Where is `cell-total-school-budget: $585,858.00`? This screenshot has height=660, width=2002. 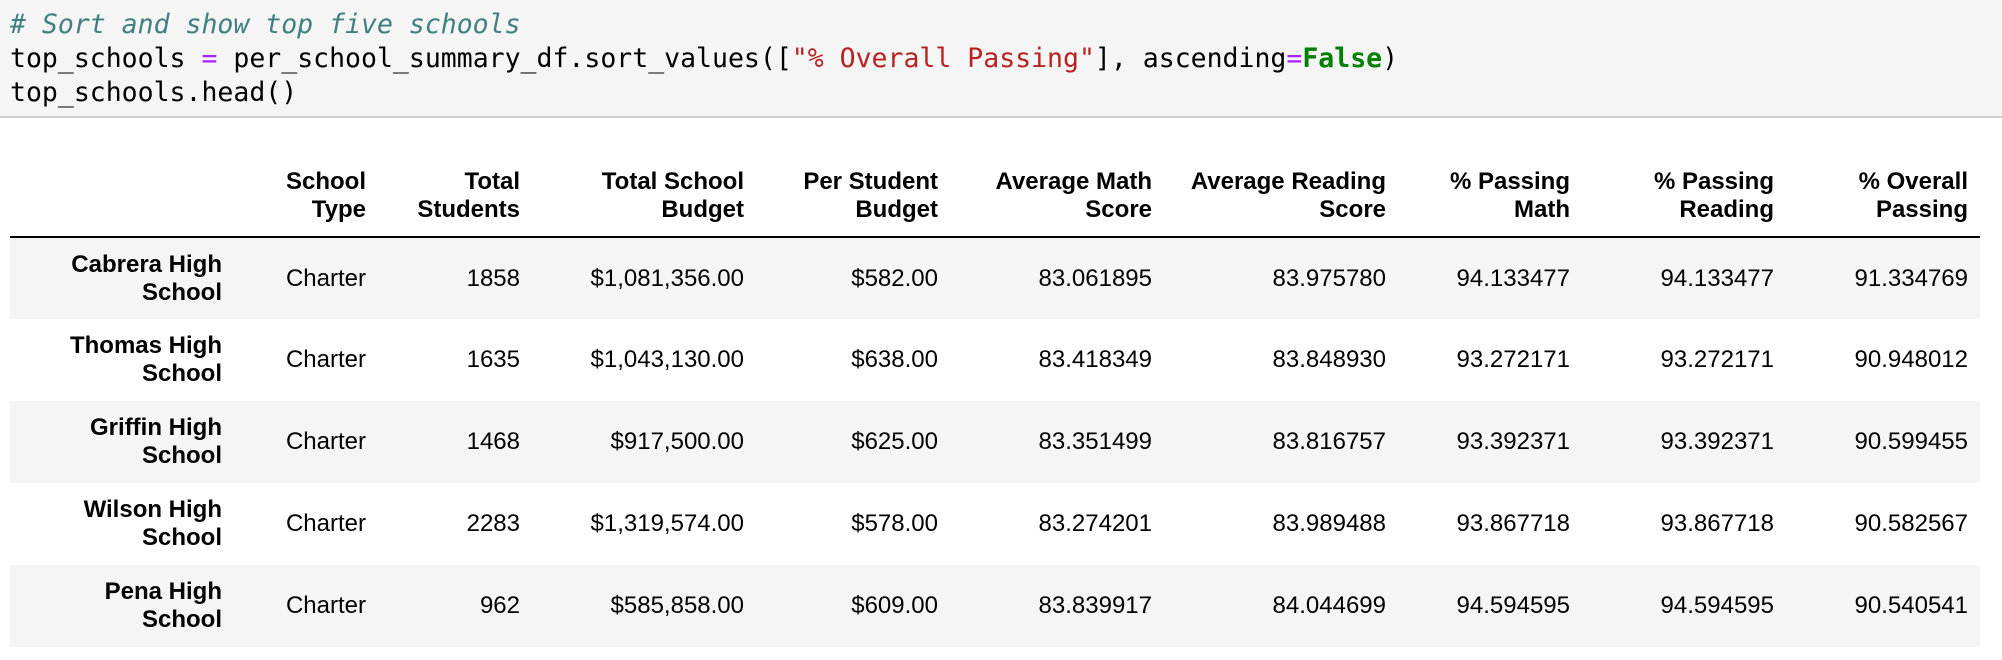 cell-total-school-budget: $585,858.00 is located at coordinates (677, 605).